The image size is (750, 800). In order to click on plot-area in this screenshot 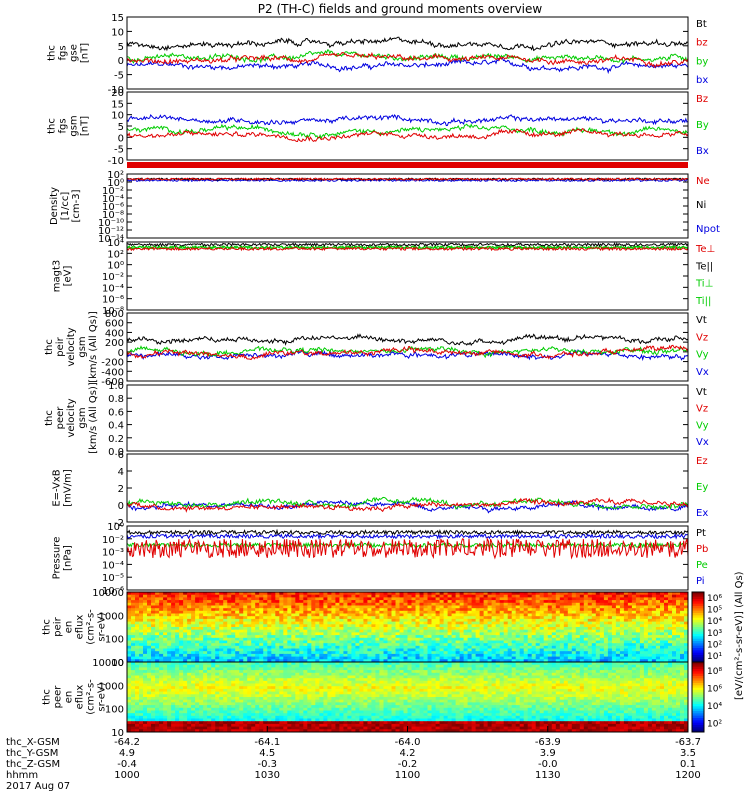, I will do `click(407, 55)`.